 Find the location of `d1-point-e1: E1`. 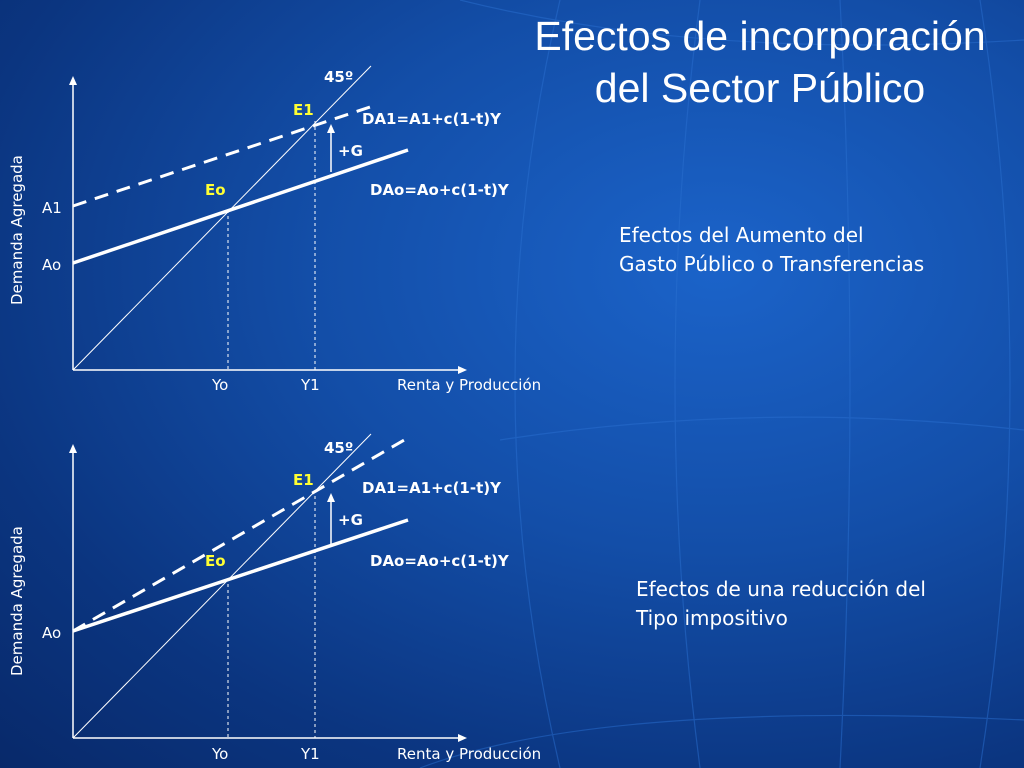

d1-point-e1: E1 is located at coordinates (303, 110).